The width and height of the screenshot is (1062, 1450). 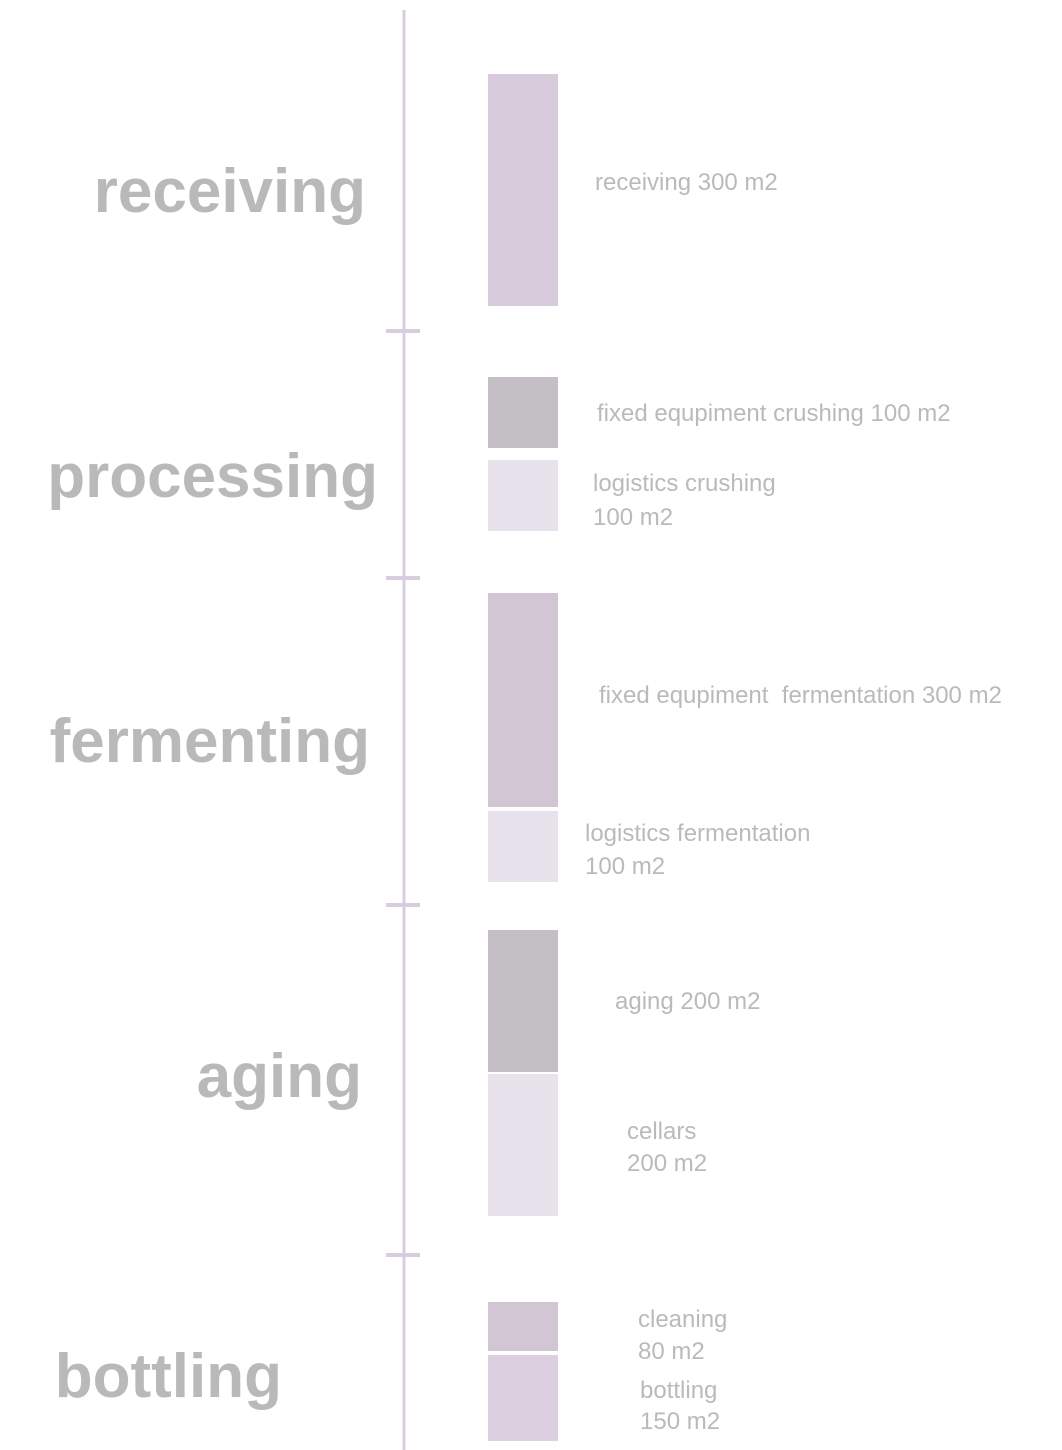 I want to click on block-label: cellars, so click(x=661, y=1131).